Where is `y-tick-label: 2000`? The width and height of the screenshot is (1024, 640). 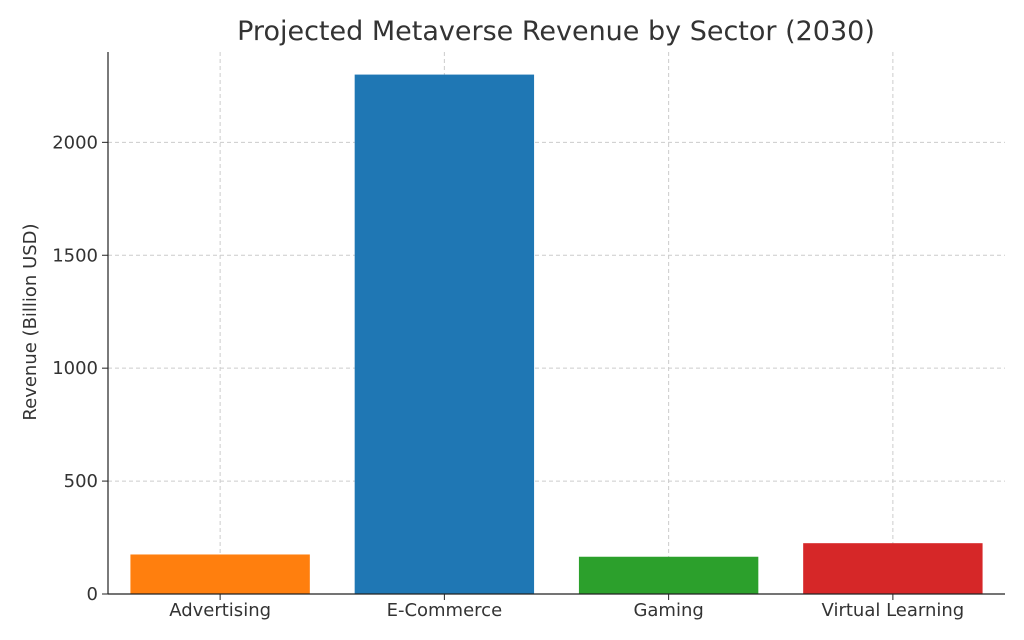
y-tick-label: 2000 is located at coordinates (75, 142).